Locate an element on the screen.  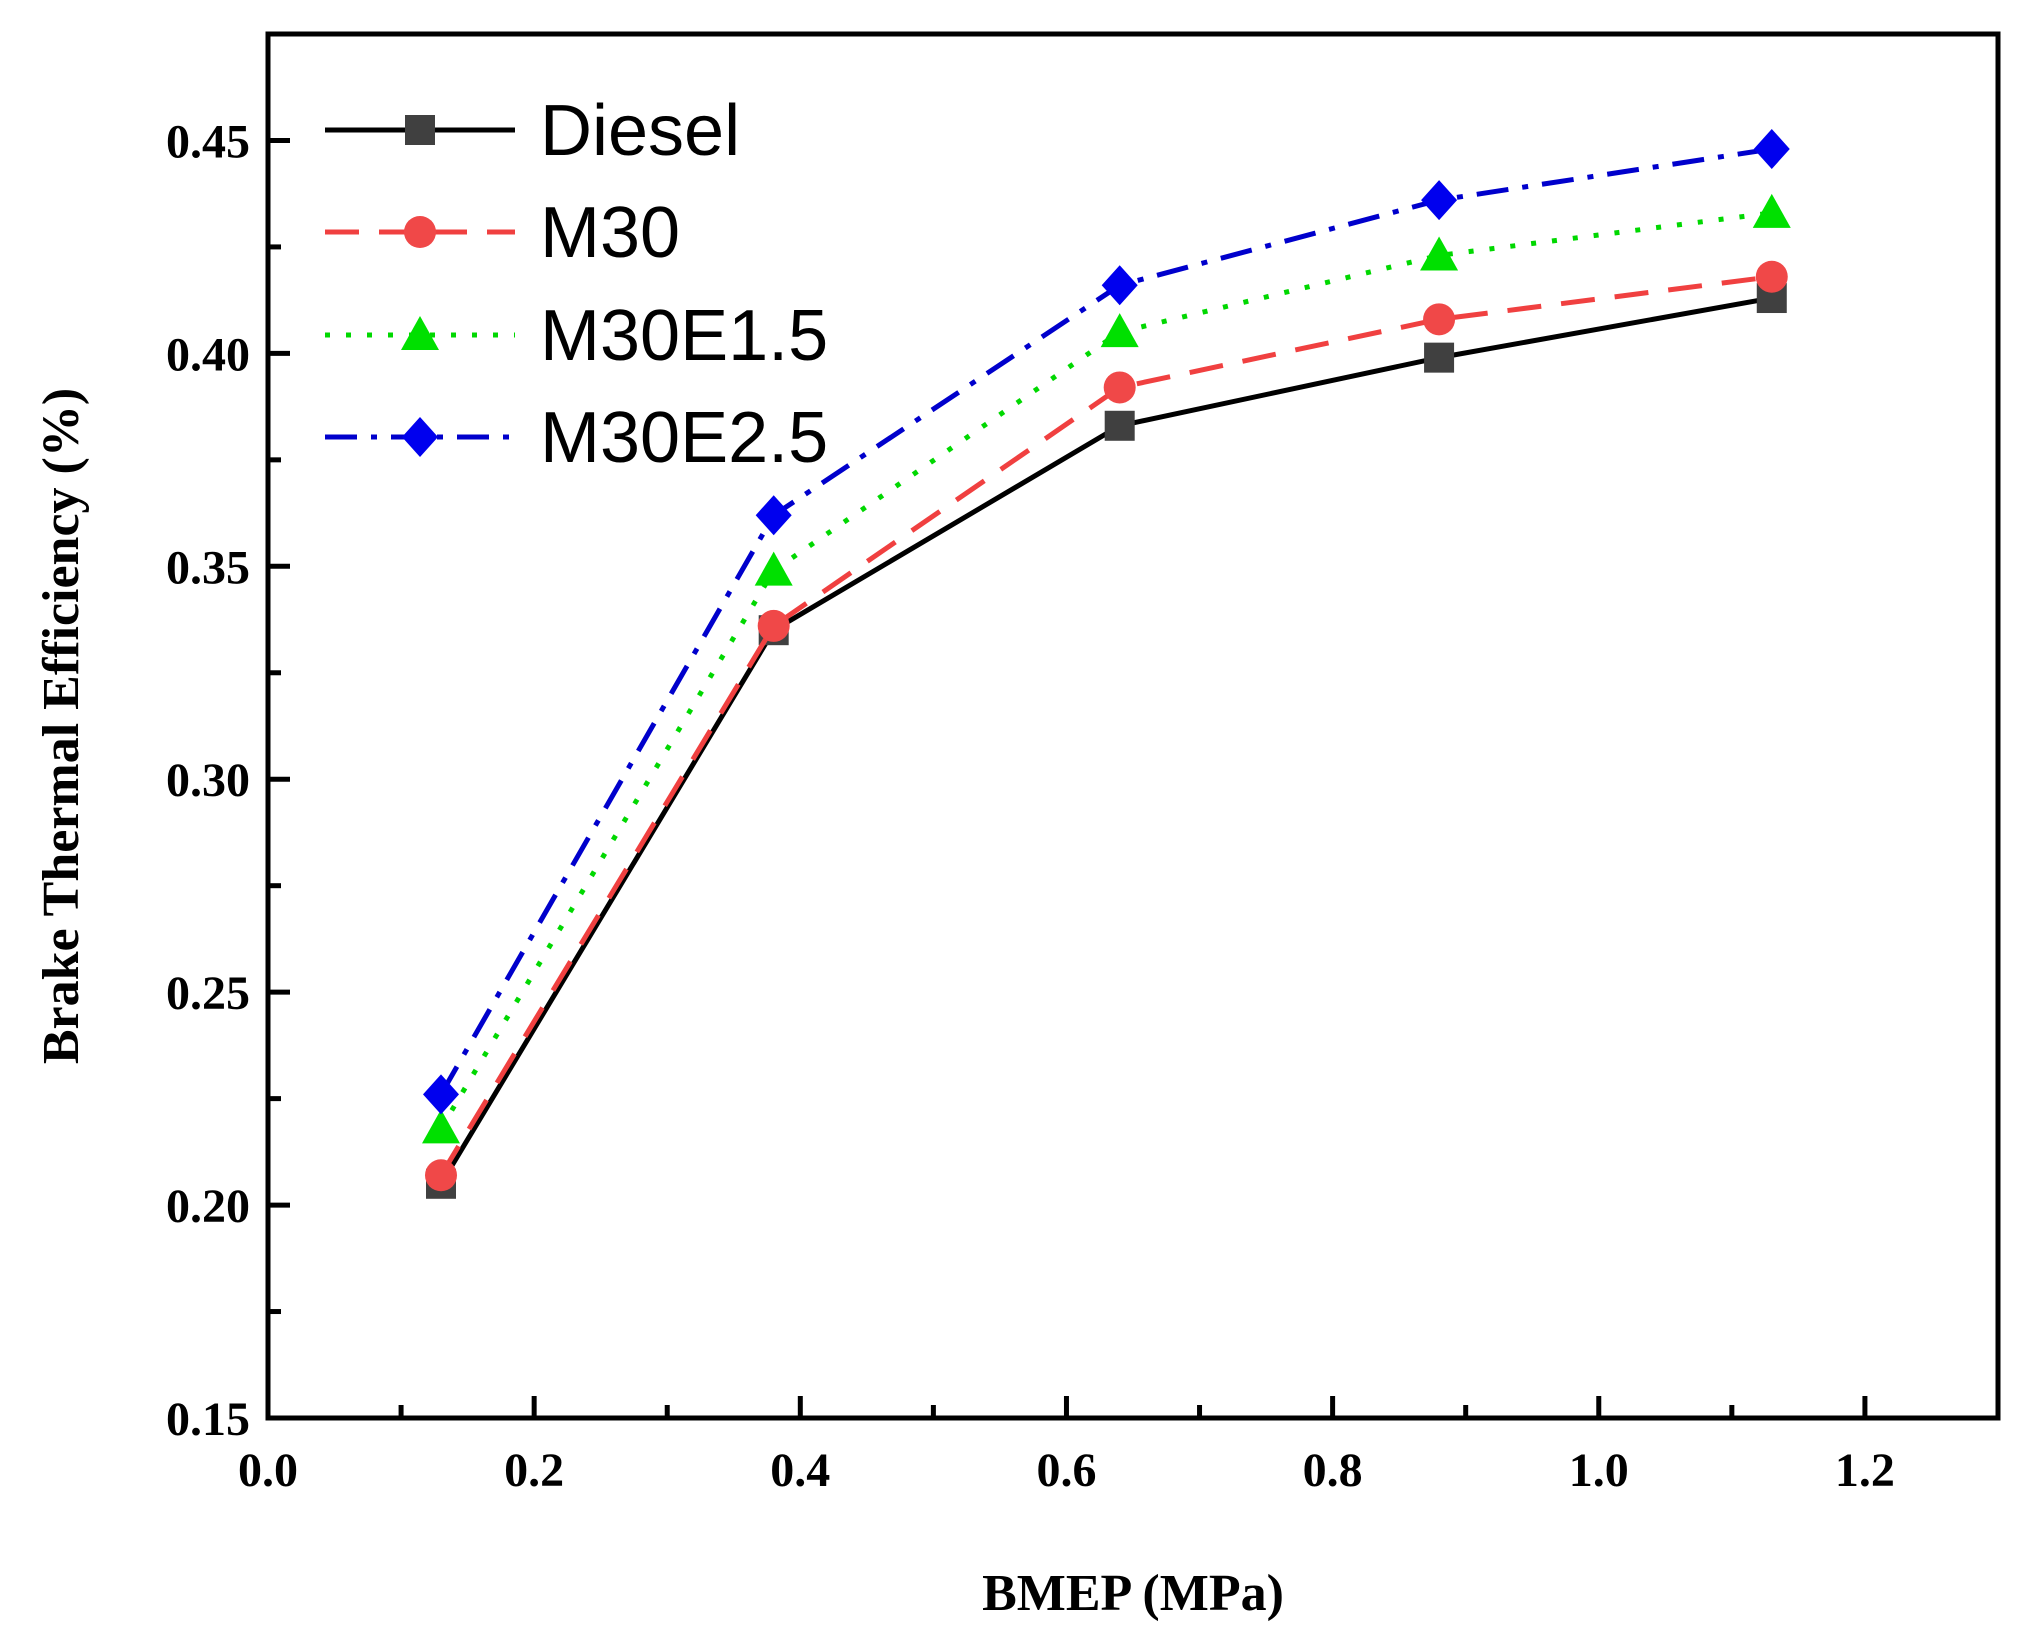
y-tick-label: 0.30 is located at coordinates (208, 780).